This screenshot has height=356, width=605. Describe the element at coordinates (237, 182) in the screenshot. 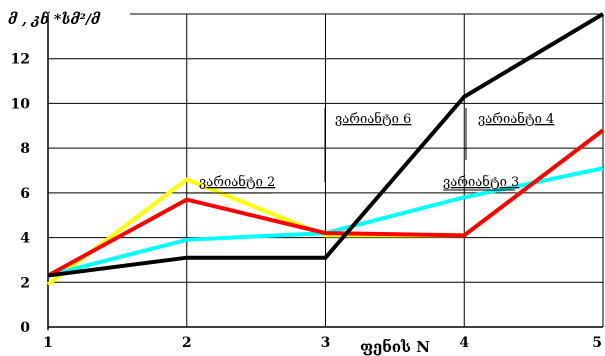

I see `annotation-label: ვარიანტი 2` at that location.